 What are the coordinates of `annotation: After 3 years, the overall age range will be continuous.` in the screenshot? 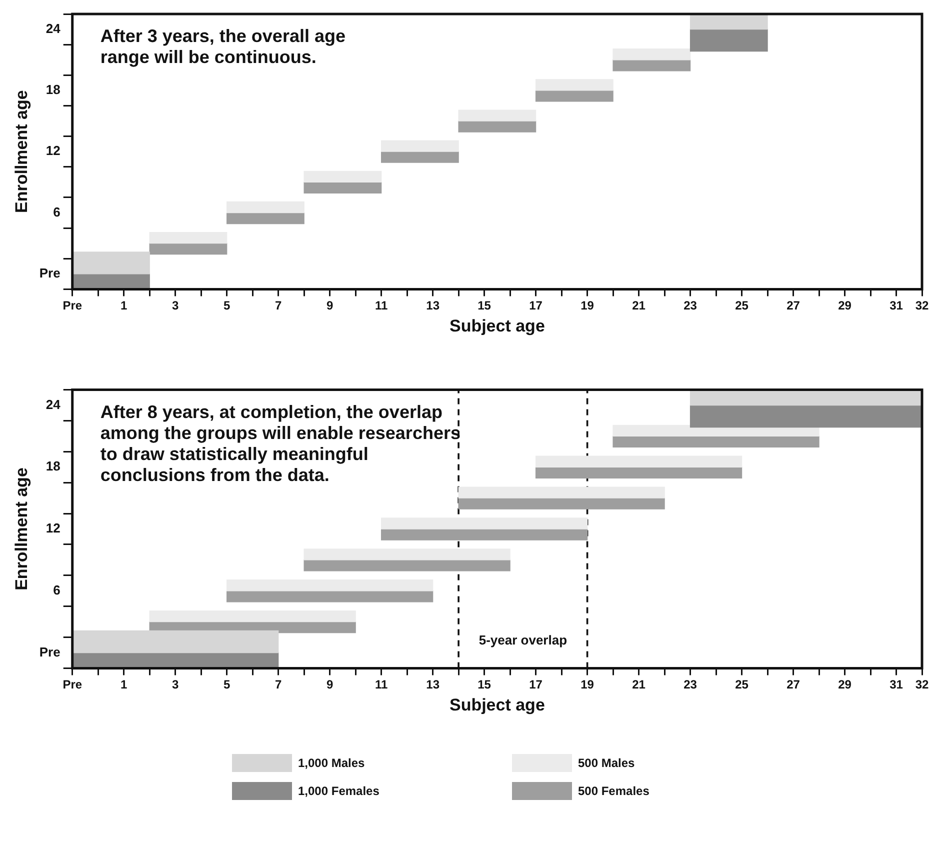 It's located at (223, 46).